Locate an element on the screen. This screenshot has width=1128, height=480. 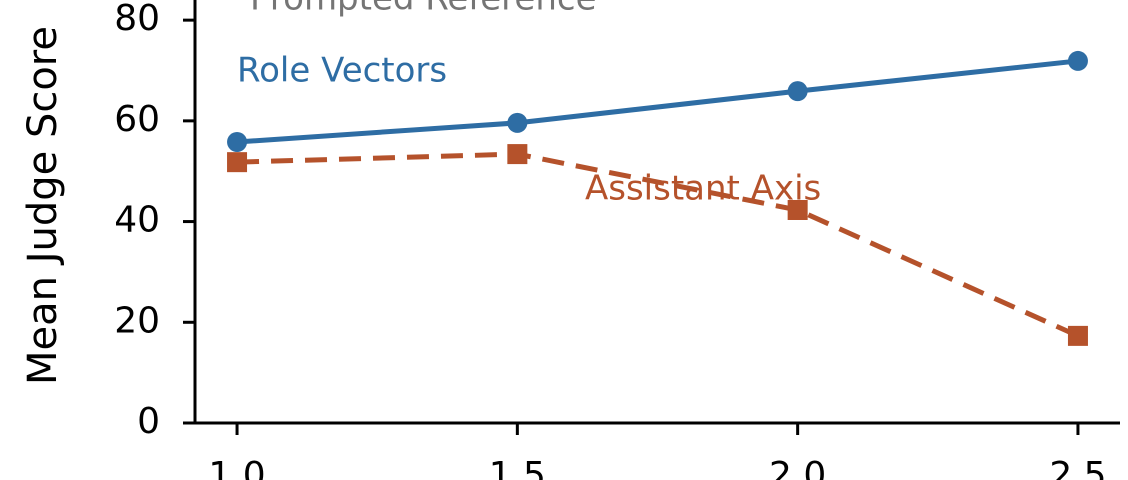
x-tick-label: 1.5 is located at coordinates (517, 467).